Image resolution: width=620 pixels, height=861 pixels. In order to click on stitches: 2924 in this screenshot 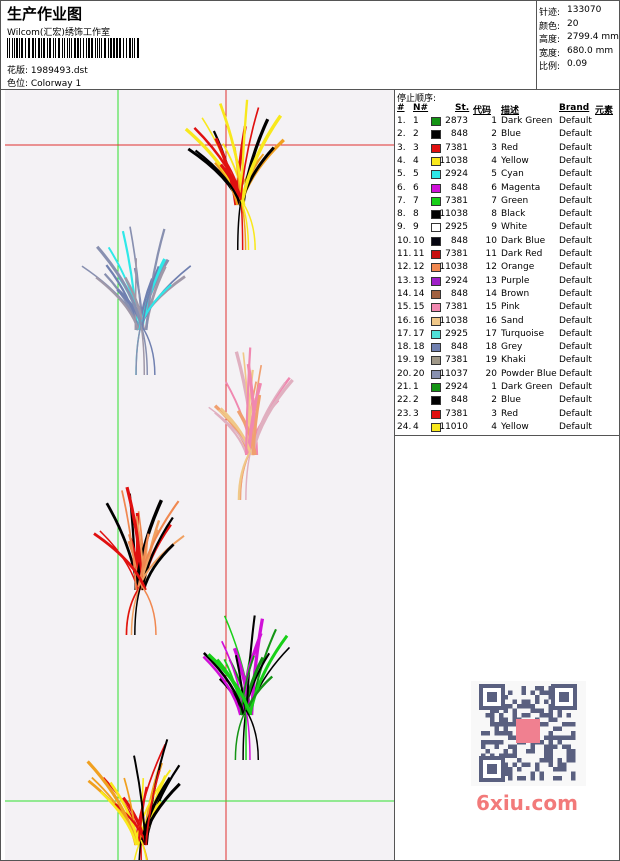, I will do `click(456, 174)`.